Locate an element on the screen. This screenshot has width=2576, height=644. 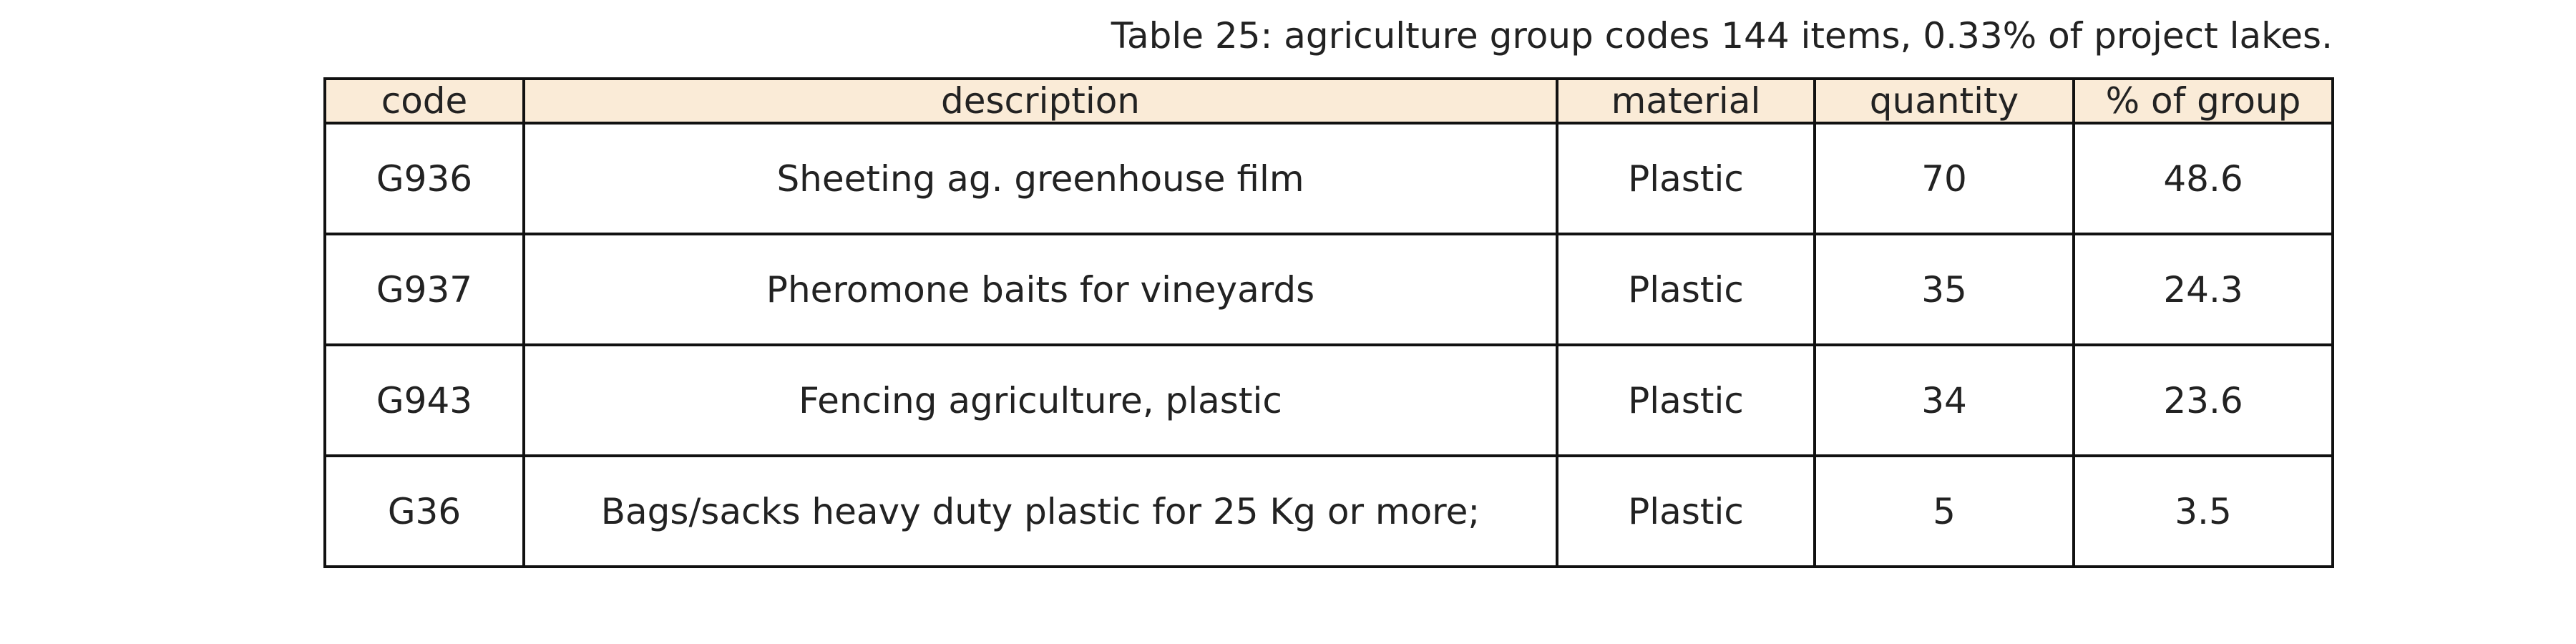
cell-percent: 3.5 is located at coordinates (2203, 511).